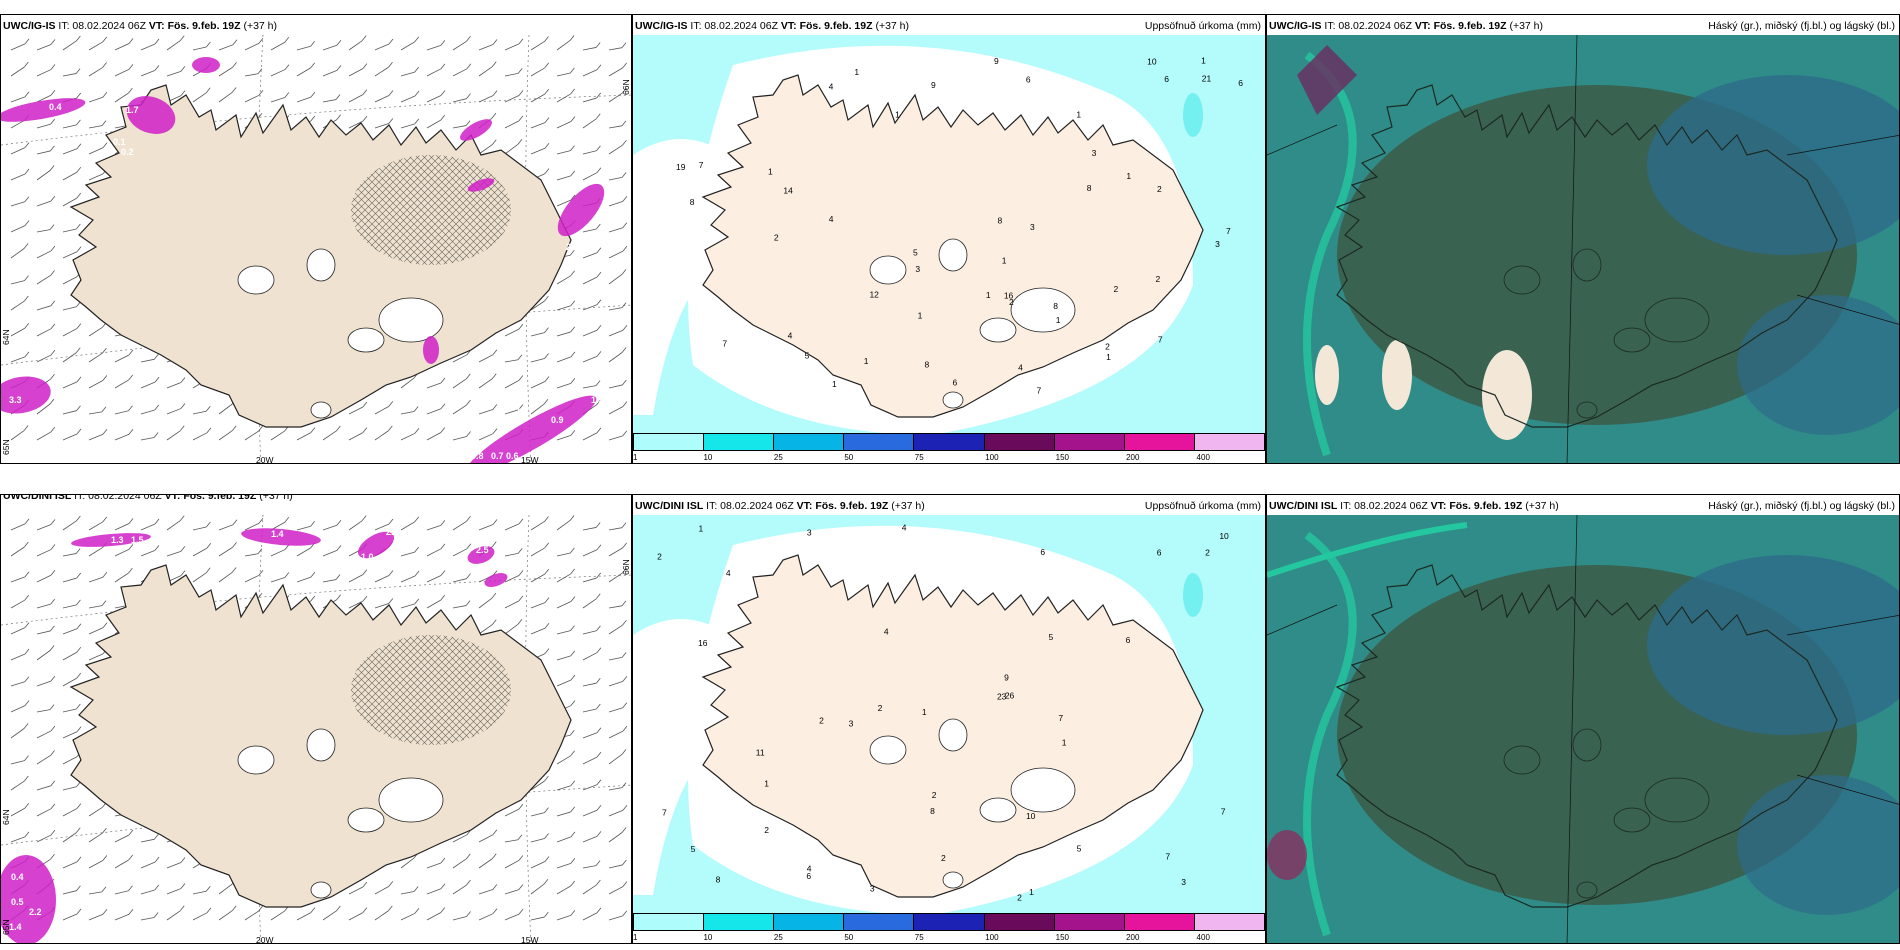  I want to click on precip-value: 6, so click(1240, 83).